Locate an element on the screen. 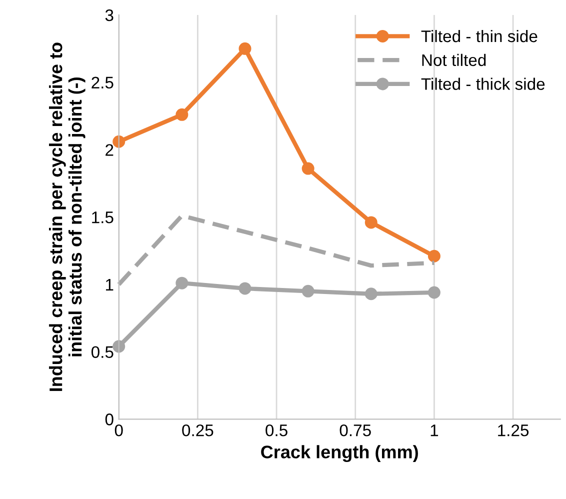  x-axis-title: Crack length (mm) is located at coordinates (339, 453).